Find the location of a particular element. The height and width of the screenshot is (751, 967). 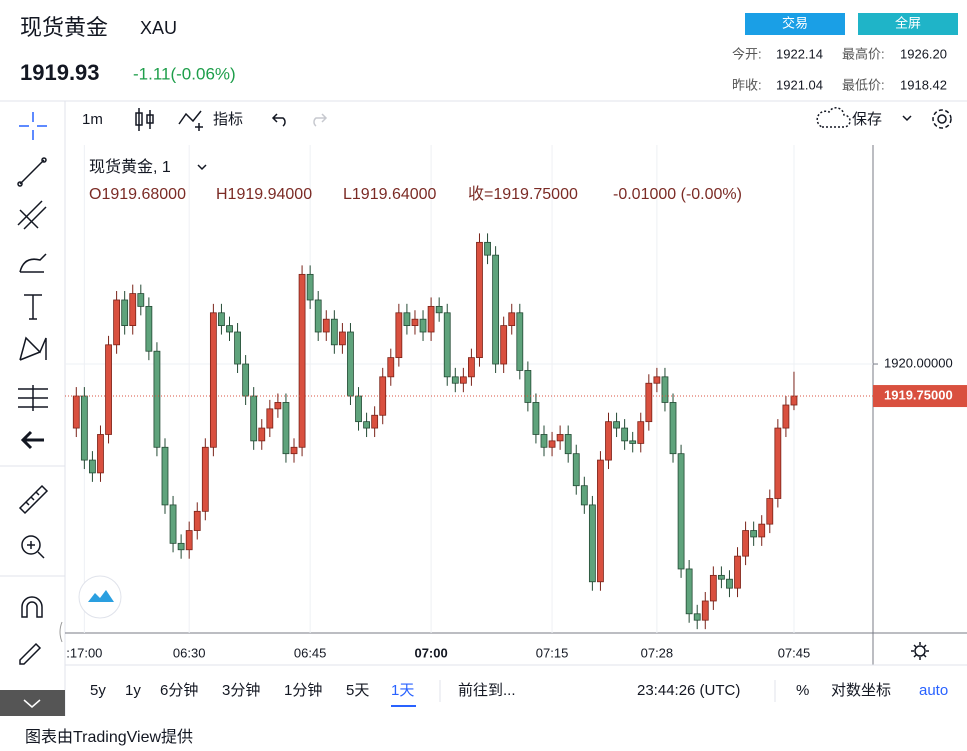

collapse-icon is located at coordinates (32, 703).